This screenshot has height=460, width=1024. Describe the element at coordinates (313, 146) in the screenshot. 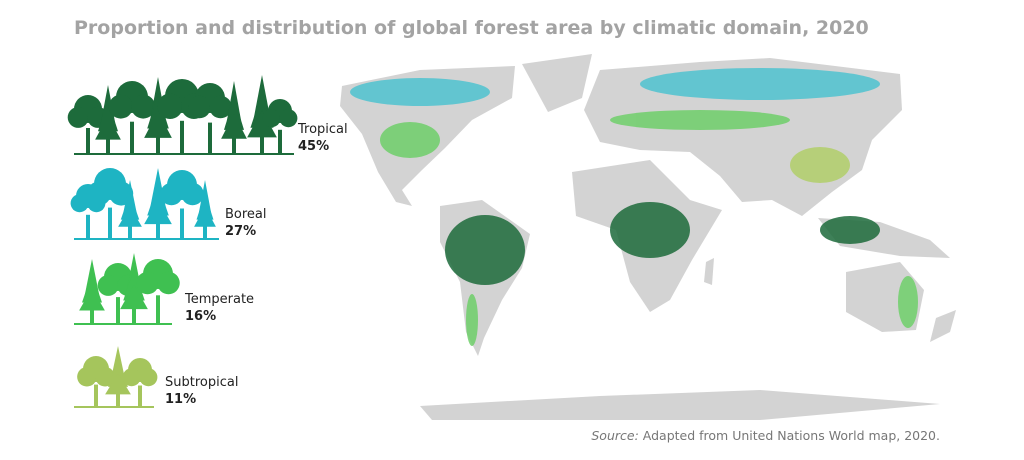

I see `legend-share: 45%` at that location.